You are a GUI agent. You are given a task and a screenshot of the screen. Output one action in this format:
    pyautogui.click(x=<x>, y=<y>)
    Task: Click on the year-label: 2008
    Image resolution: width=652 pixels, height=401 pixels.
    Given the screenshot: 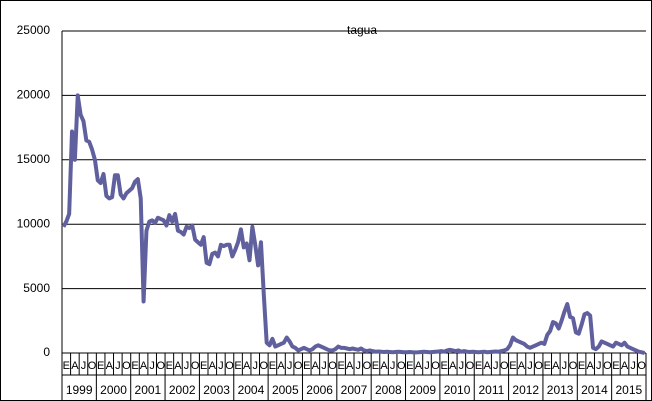 What is the action you would take?
    pyautogui.click(x=388, y=390)
    